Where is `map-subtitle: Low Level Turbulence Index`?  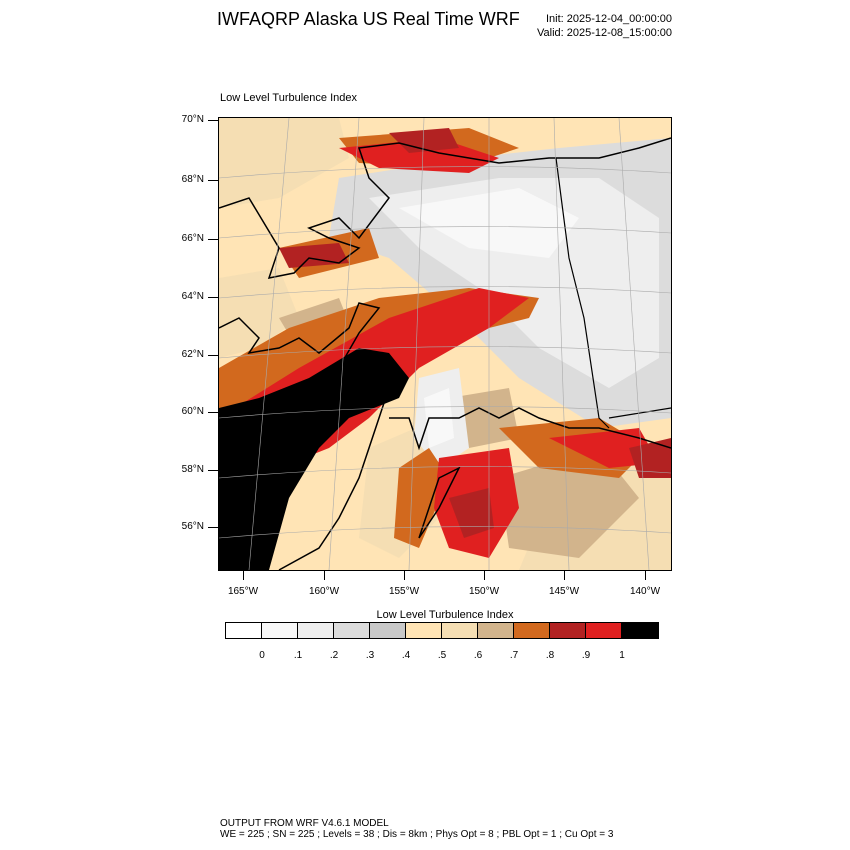
map-subtitle: Low Level Turbulence Index is located at coordinates (288, 98).